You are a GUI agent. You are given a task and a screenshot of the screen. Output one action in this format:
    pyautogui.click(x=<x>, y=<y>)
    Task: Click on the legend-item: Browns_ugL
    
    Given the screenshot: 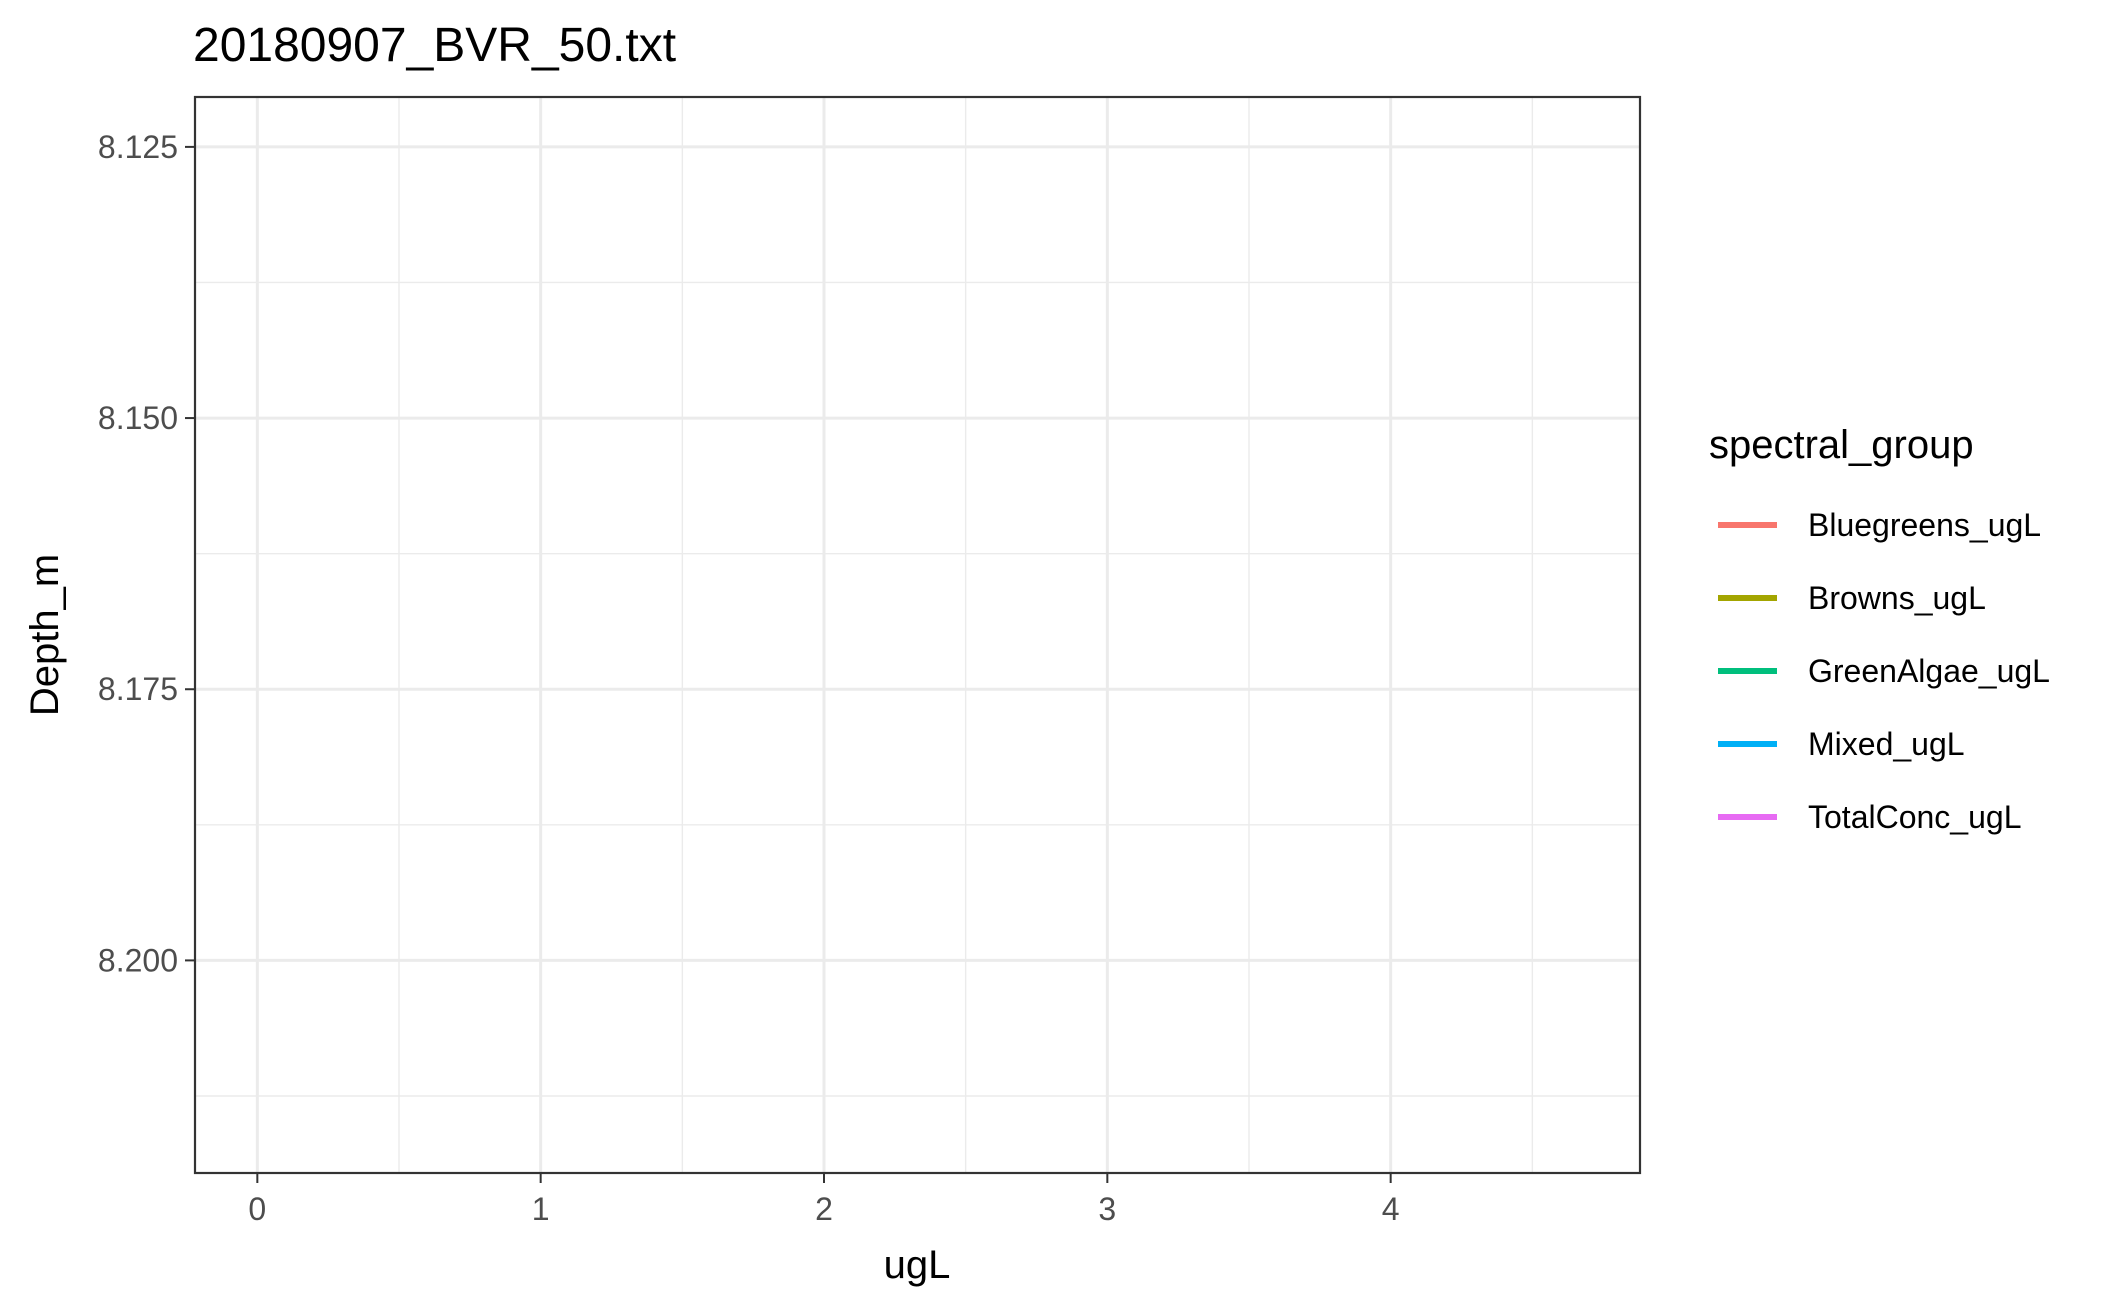 What is the action you would take?
    pyautogui.click(x=1852, y=598)
    